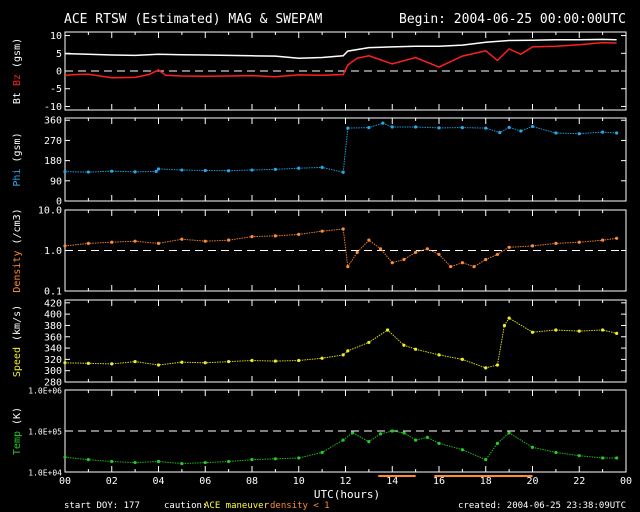  What do you see at coordinates (626, 481) in the screenshot?
I see `x-tick-label: 00` at bounding box center [626, 481].